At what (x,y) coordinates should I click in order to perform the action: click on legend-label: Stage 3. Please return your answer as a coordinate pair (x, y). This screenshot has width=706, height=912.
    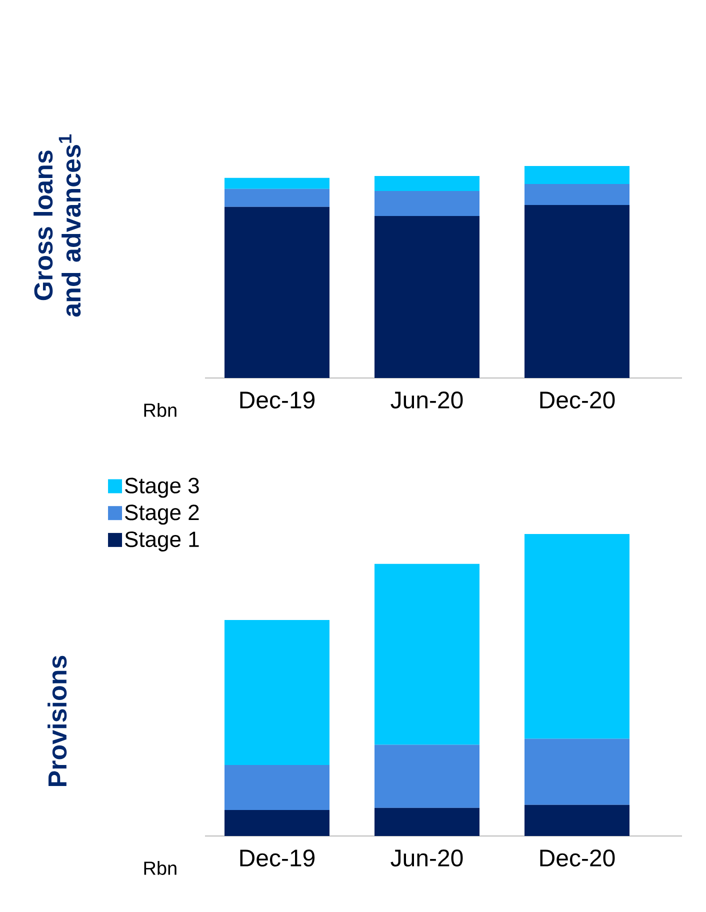
    Looking at the image, I should click on (162, 488).